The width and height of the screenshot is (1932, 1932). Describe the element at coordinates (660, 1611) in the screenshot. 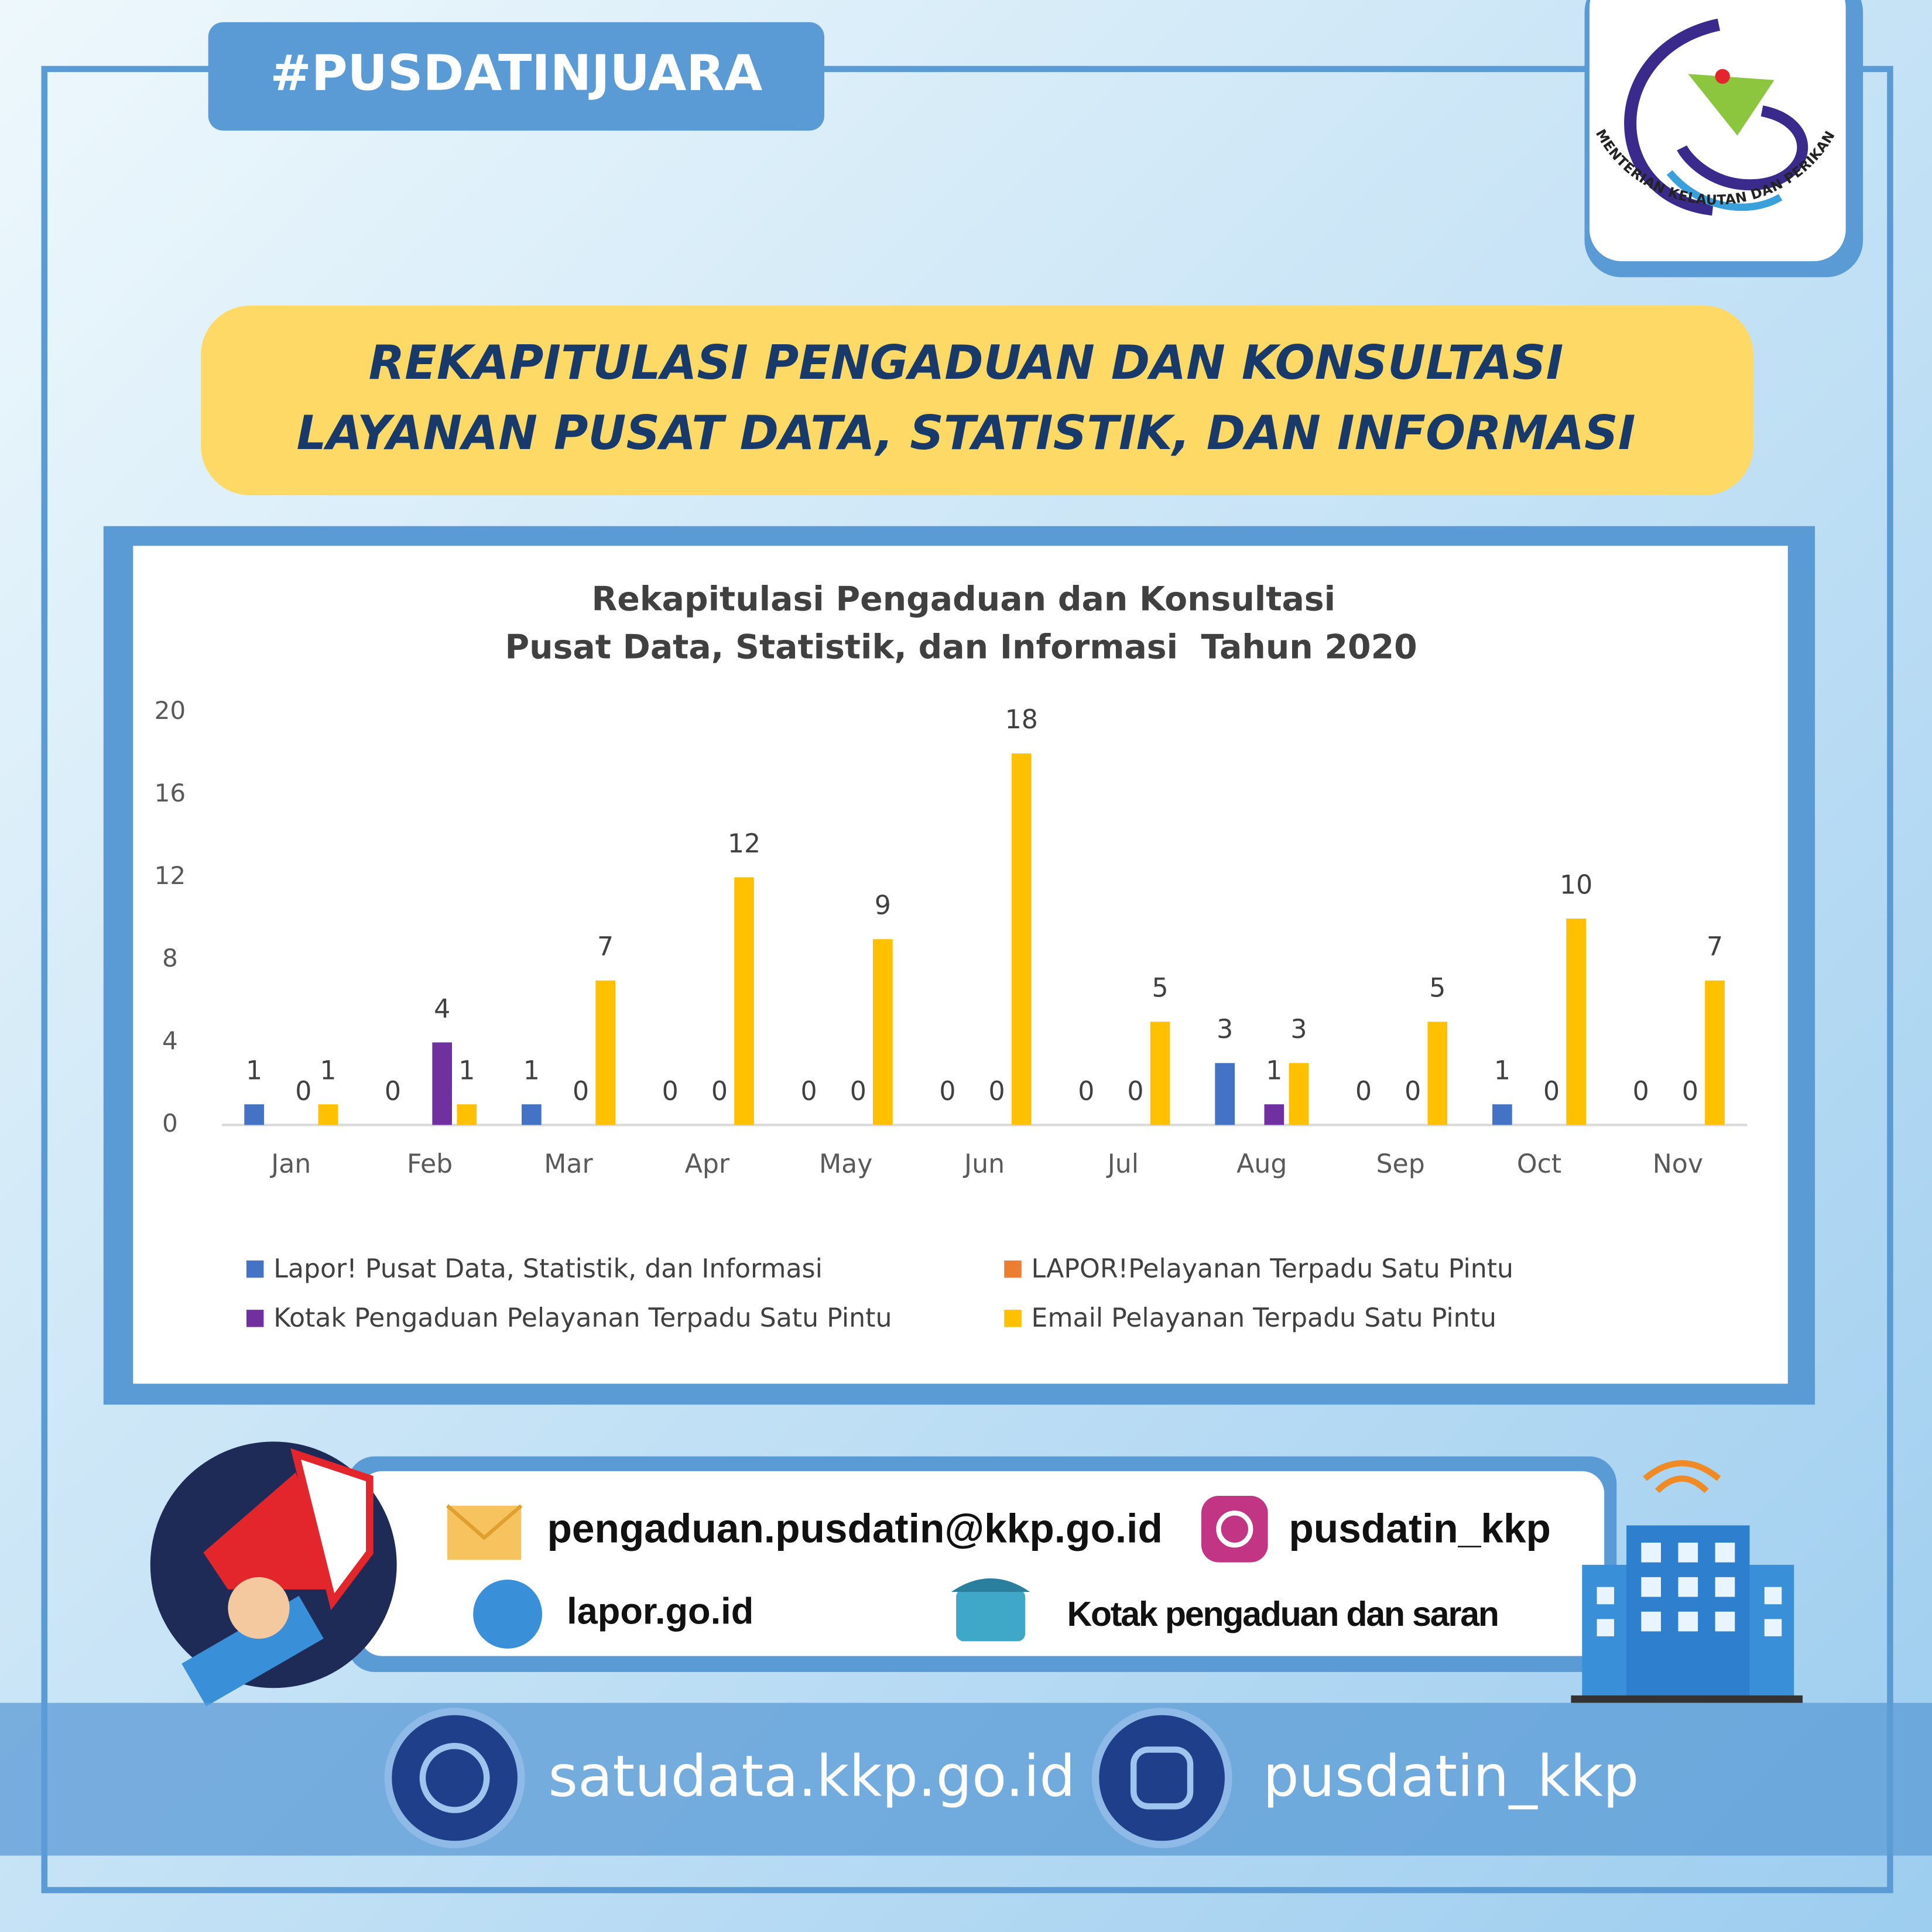

I see `contact-lapor: lapor.go.id` at that location.